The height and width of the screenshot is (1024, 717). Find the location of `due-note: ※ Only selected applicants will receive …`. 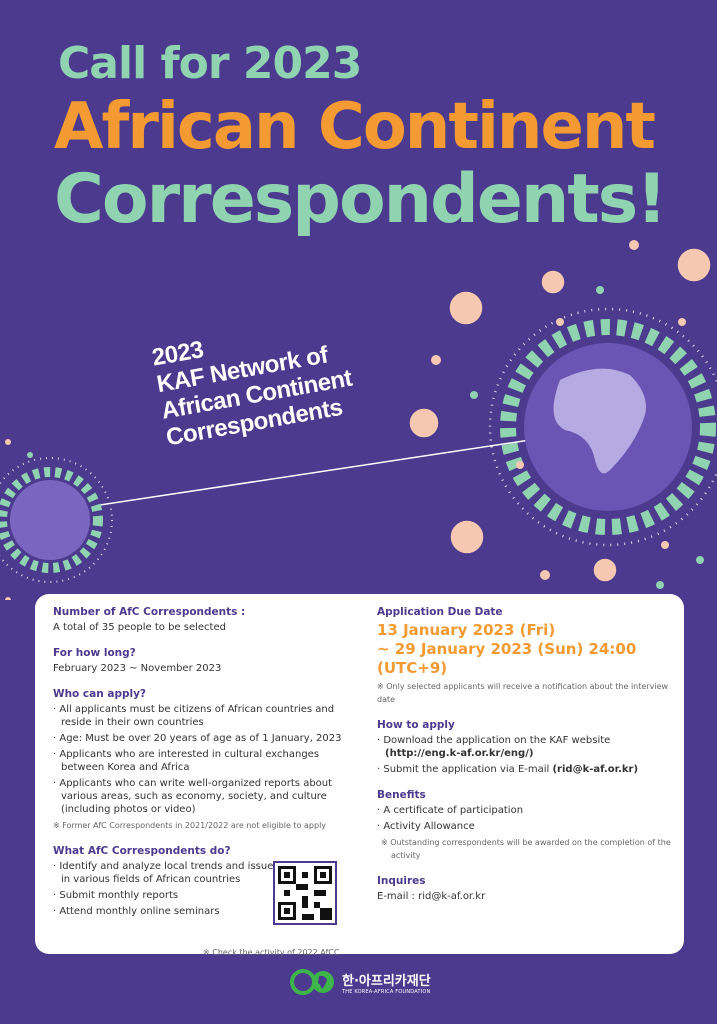

due-note: ※ Only selected applicants will receive … is located at coordinates (523, 693).